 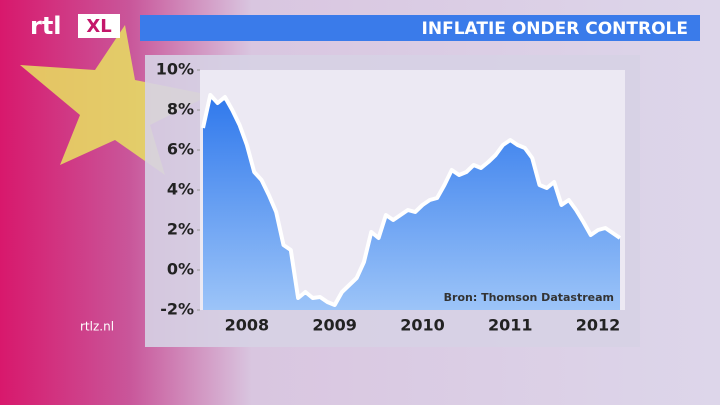 What do you see at coordinates (97, 327) in the screenshot?
I see `site: rtlz.nl` at bounding box center [97, 327].